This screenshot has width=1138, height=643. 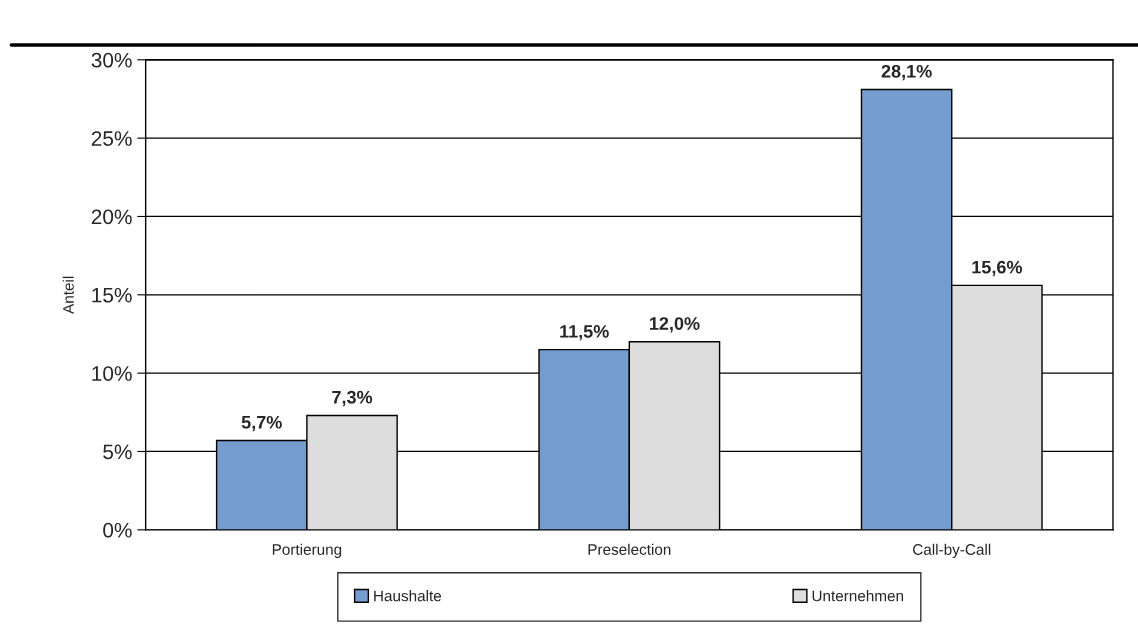 I want to click on x-tick-label: Preselection, so click(x=629, y=549).